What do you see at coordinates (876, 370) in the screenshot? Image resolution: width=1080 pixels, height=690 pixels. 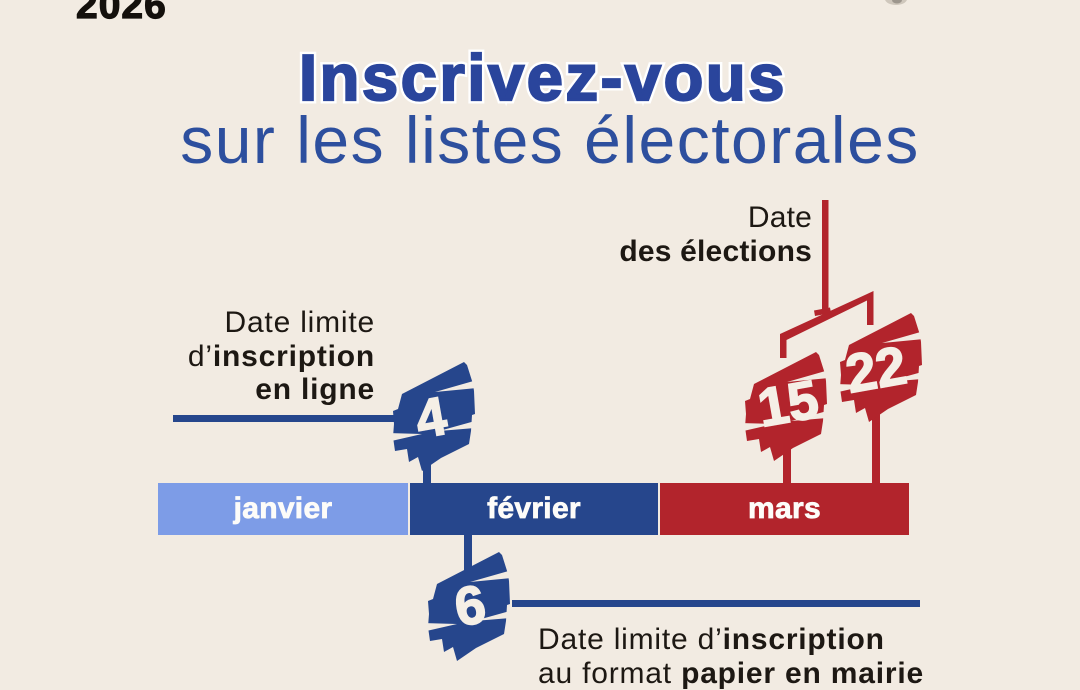 I see `svg-text: 22` at bounding box center [876, 370].